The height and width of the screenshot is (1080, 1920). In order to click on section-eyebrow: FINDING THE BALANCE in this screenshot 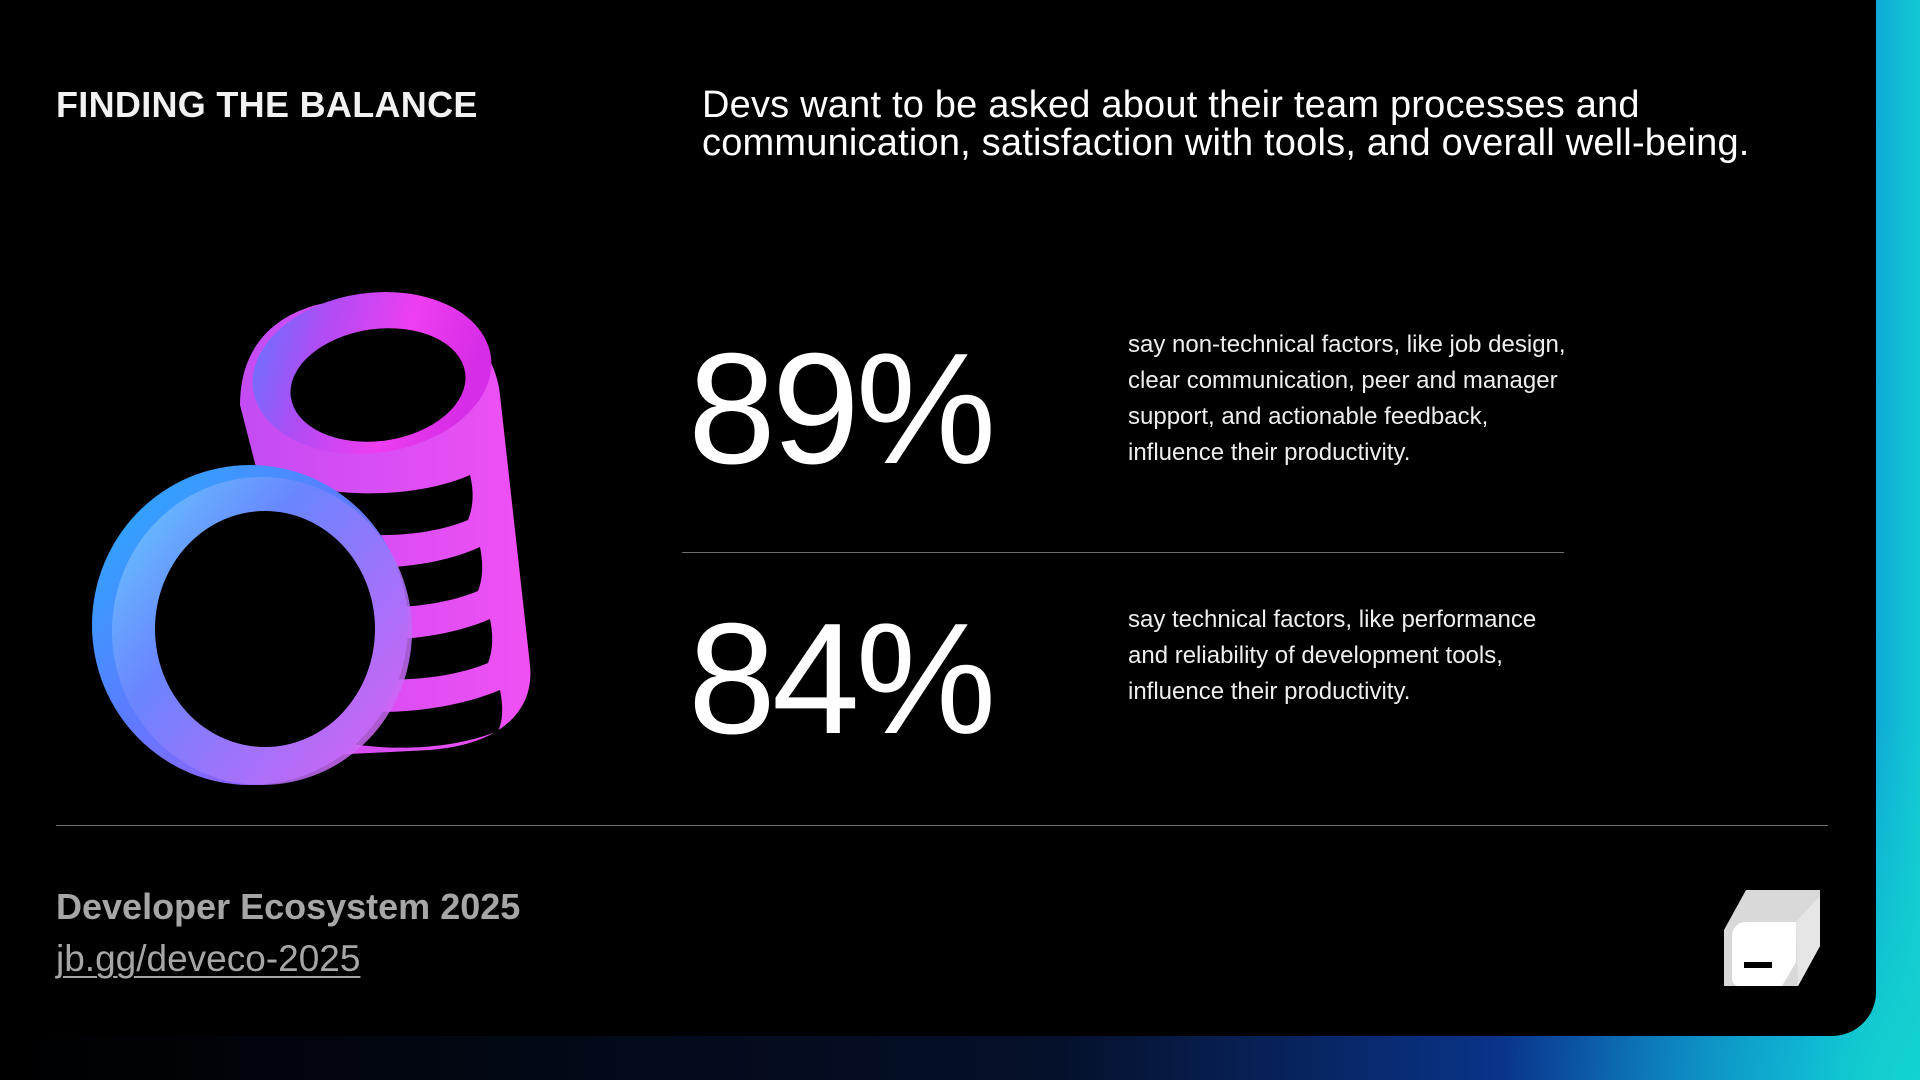, I will do `click(267, 104)`.